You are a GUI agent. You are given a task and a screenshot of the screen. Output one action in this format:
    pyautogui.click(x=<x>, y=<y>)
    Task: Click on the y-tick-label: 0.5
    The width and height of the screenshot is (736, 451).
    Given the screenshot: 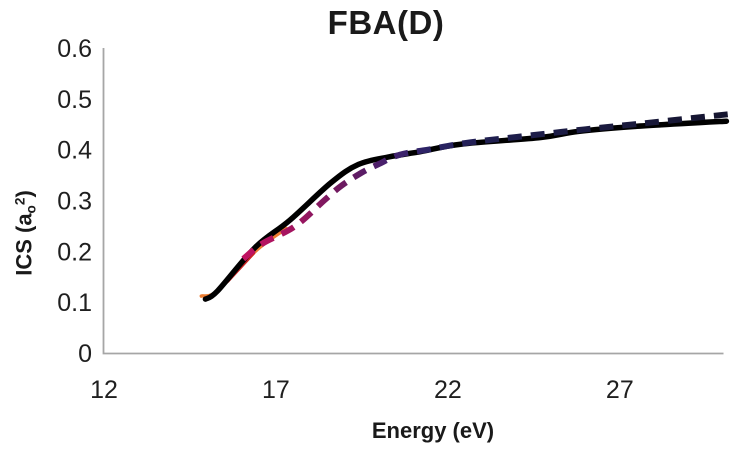 What is the action you would take?
    pyautogui.click(x=74, y=100)
    